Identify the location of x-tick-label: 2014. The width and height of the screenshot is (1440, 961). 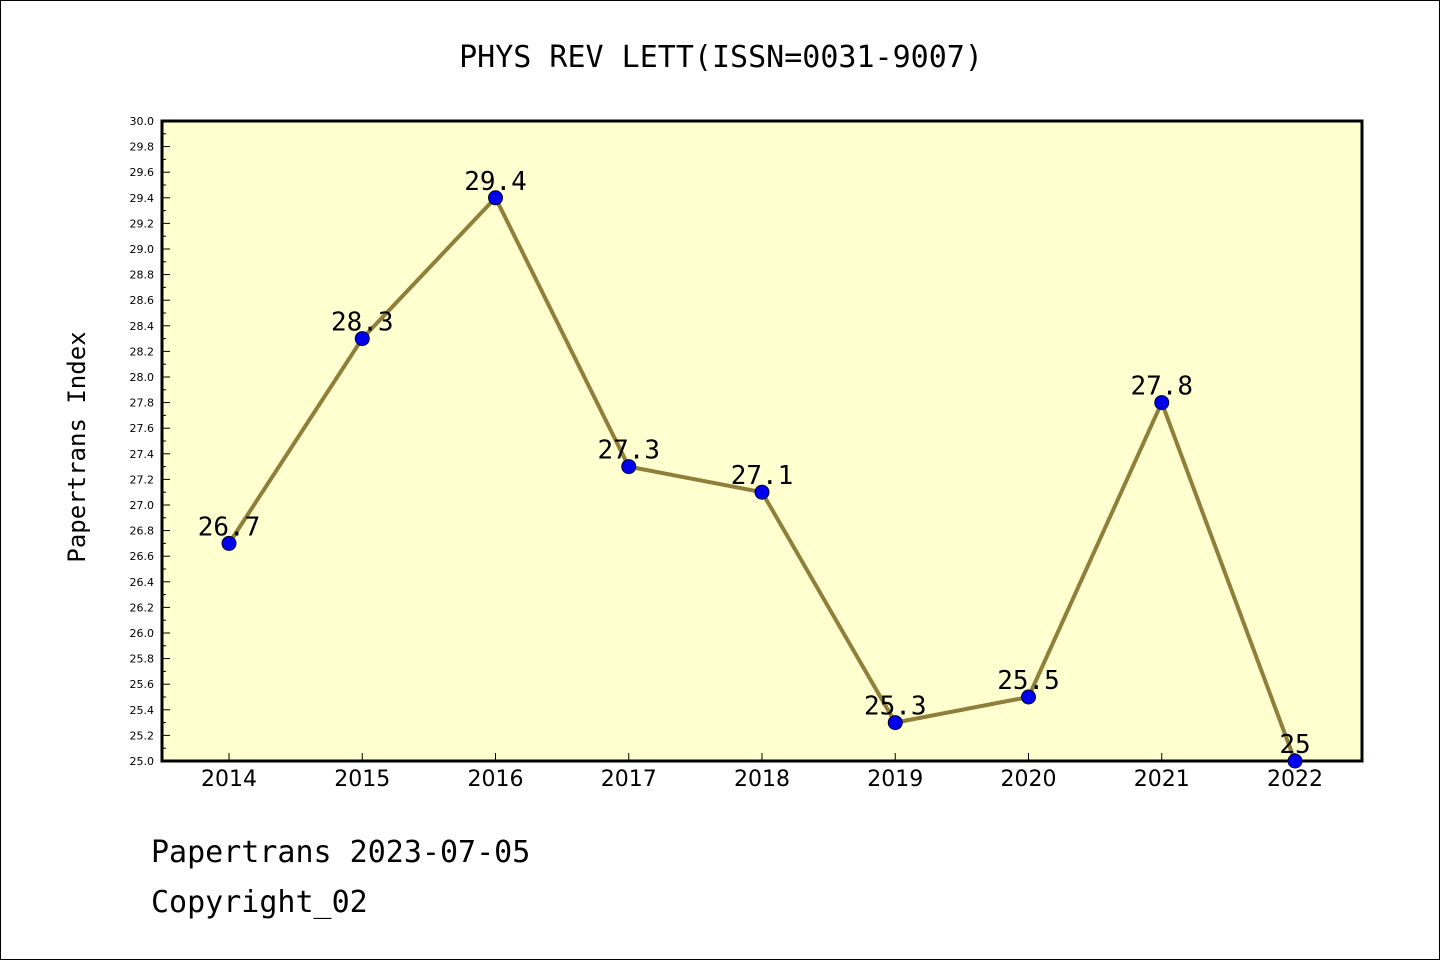
(229, 779).